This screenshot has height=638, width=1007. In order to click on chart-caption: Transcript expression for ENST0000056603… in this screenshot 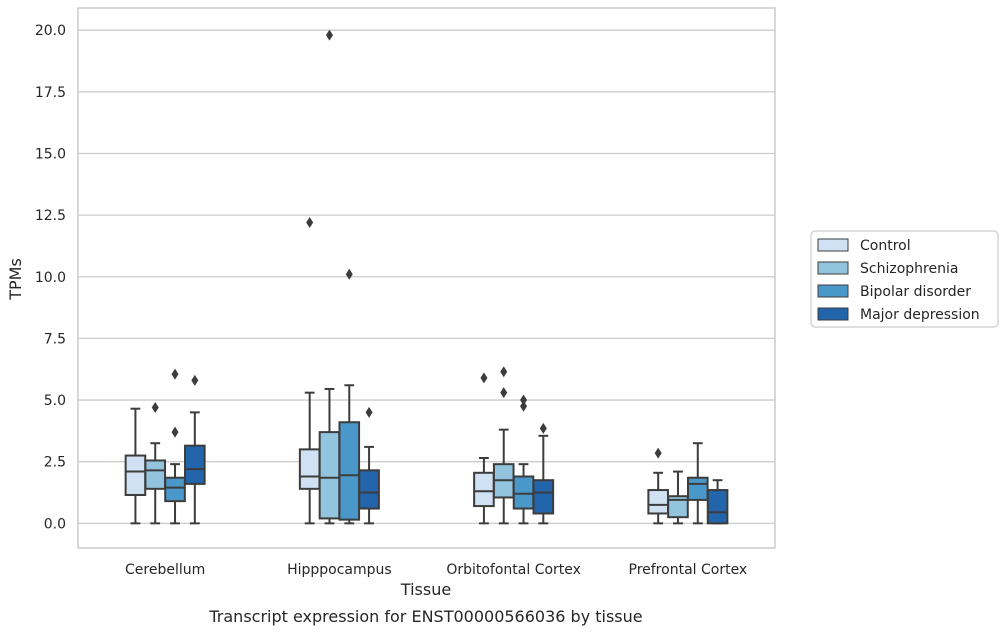, I will do `click(425, 616)`.